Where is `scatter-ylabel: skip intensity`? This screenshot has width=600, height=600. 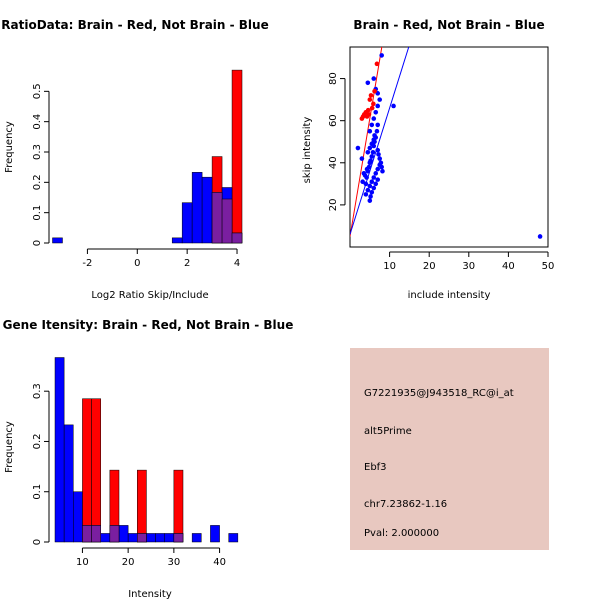
scatter-ylabel: skip intensity is located at coordinates (307, 150).